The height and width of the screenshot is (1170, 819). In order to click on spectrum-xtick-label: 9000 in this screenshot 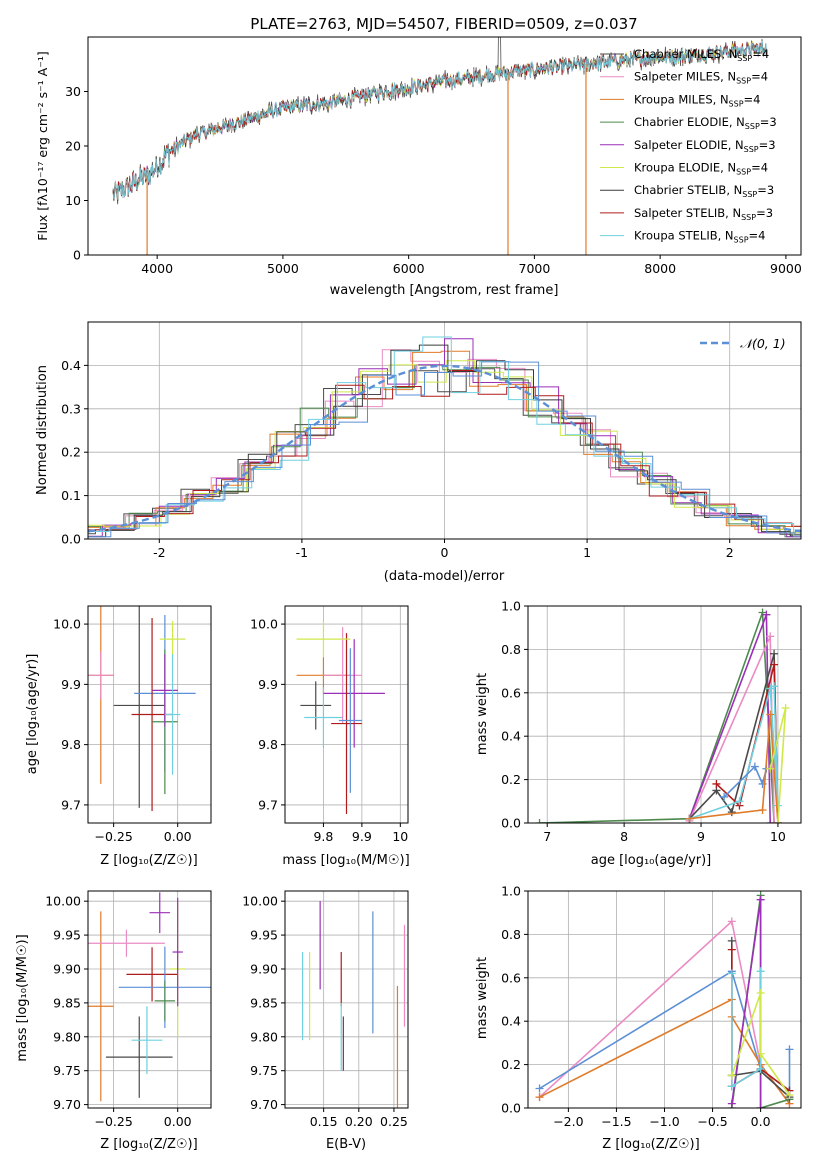, I will do `click(786, 268)`.